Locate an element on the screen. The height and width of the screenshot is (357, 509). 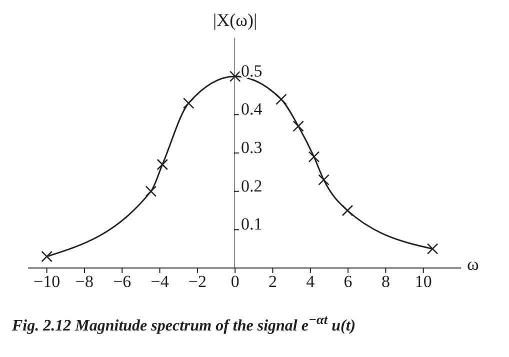
x-tick-label: 0 is located at coordinates (235, 282).